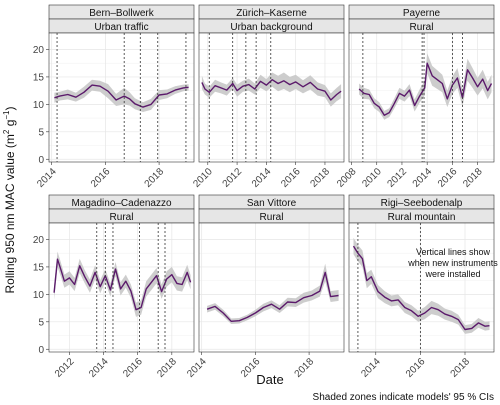  I want to click on y-axis-title: Rolling 950 nm MAC value (m2 g−1), so click(9, 200).